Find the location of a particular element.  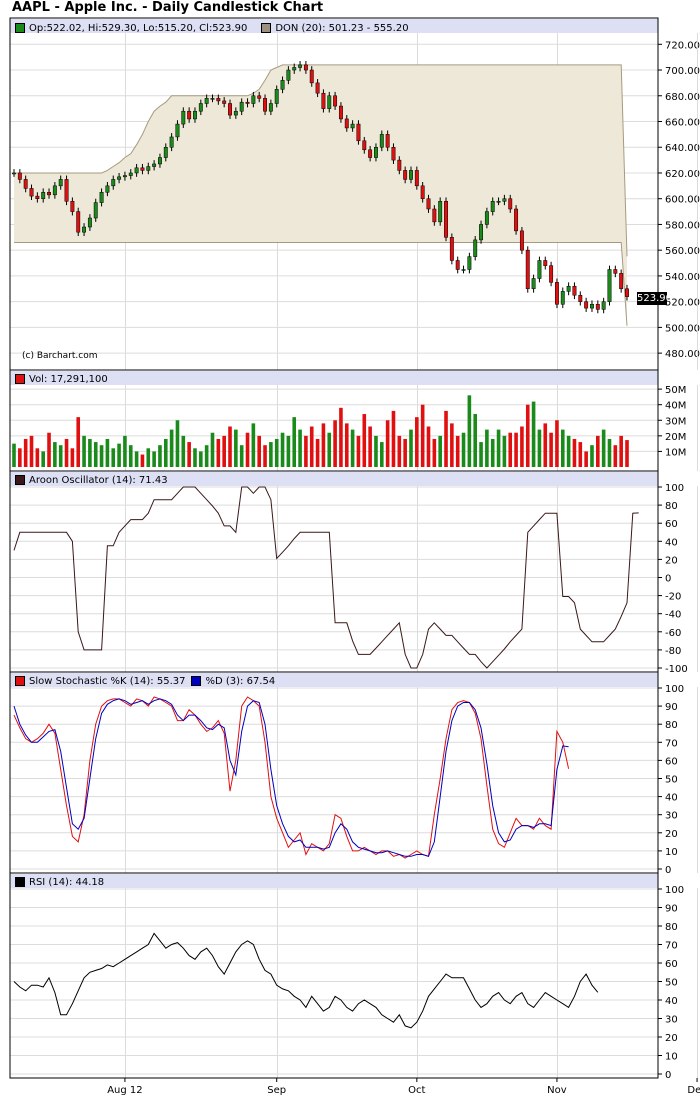

price-tick-label: 680.00 is located at coordinates (682, 97).